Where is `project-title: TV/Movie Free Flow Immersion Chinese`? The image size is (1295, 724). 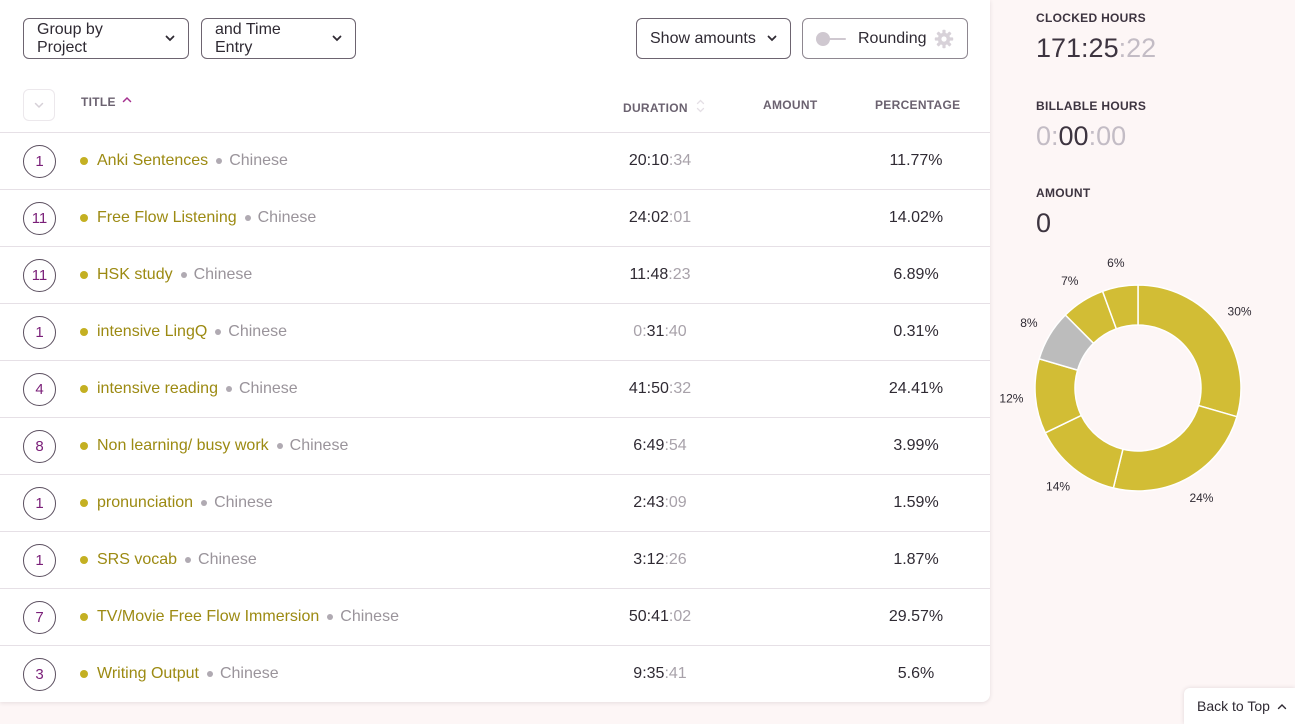
project-title: TV/Movie Free Flow Immersion Chinese is located at coordinates (239, 617).